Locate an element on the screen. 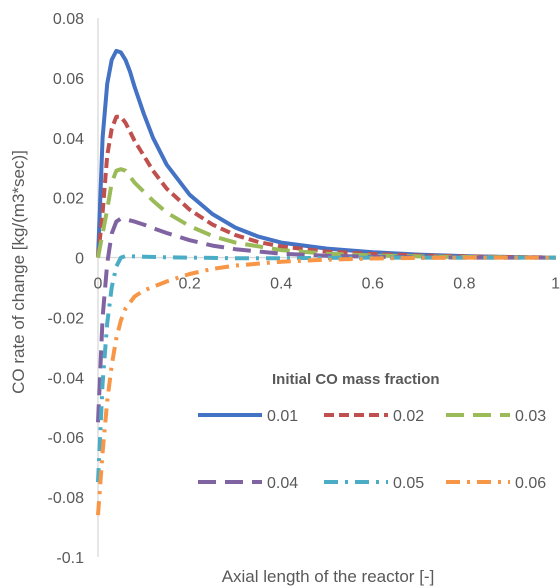  y-tick-label: 0.02 is located at coordinates (68, 199).